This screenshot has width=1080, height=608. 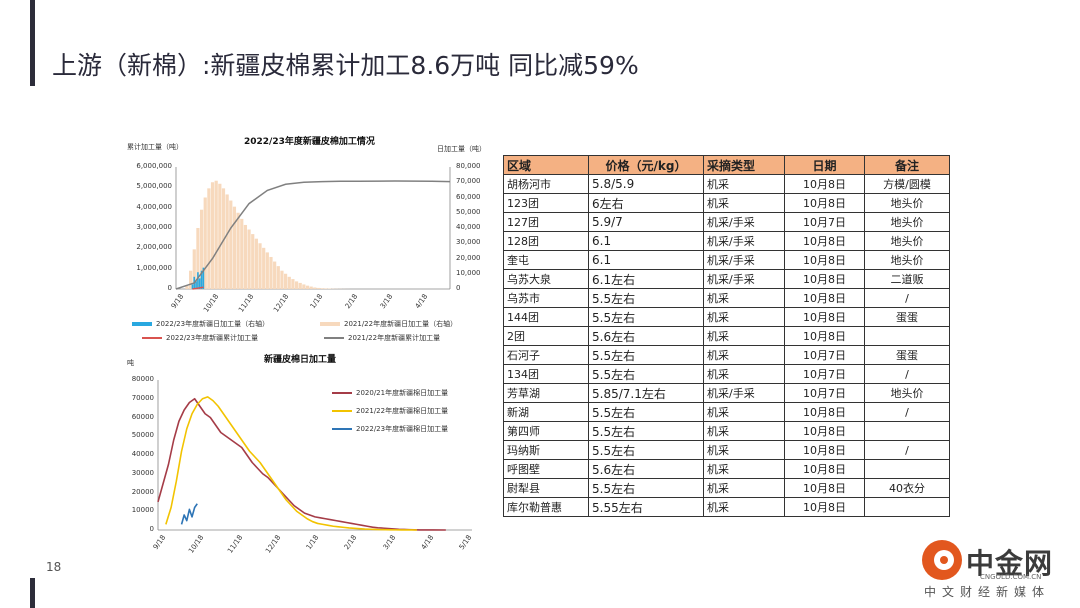 I want to click on chart1-right-tick: 20,000, so click(x=468, y=257).